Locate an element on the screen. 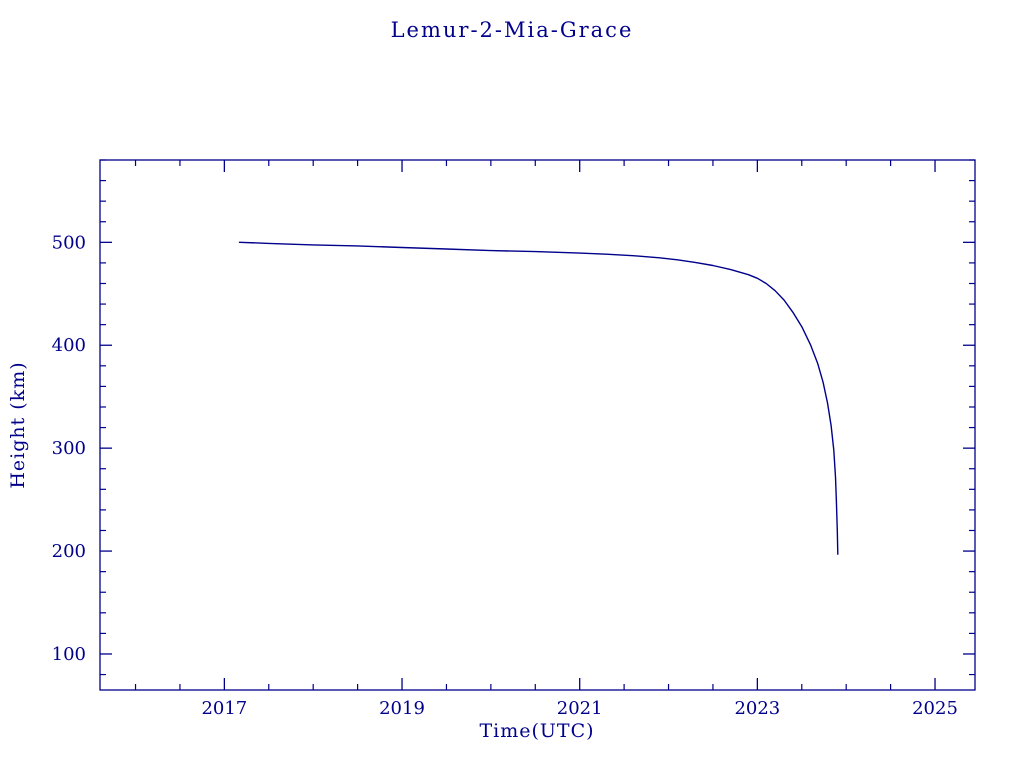 This screenshot has height=768, width=1024. chart-title: Lemur-2-Mia-Grace is located at coordinates (512, 30).